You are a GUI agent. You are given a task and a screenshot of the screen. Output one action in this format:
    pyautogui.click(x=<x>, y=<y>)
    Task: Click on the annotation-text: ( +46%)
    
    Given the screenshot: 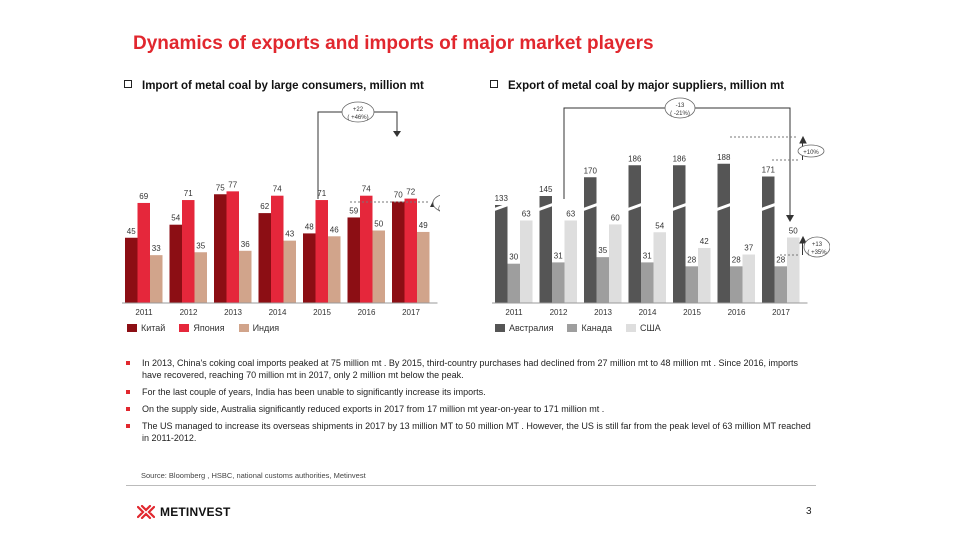 What is the action you would take?
    pyautogui.click(x=357, y=118)
    